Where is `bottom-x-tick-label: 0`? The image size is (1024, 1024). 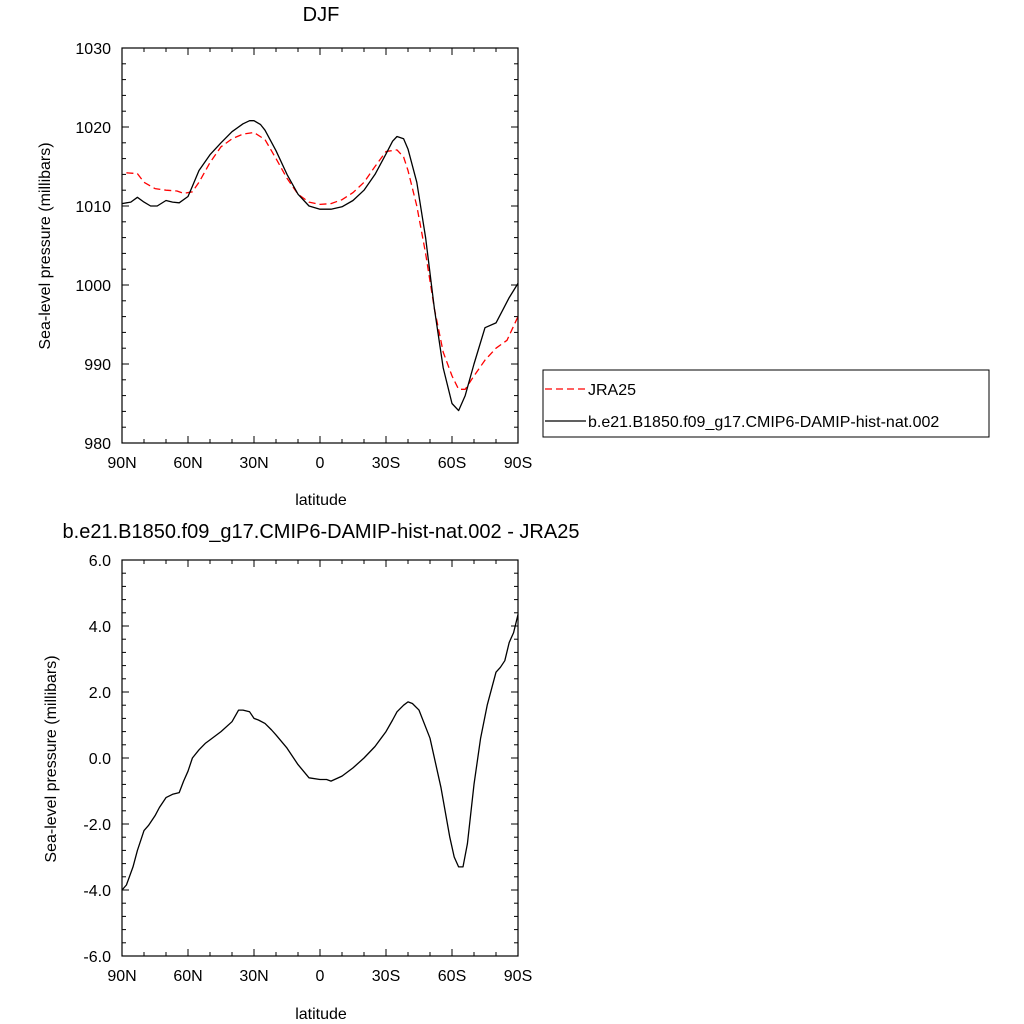 bottom-x-tick-label: 0 is located at coordinates (320, 976).